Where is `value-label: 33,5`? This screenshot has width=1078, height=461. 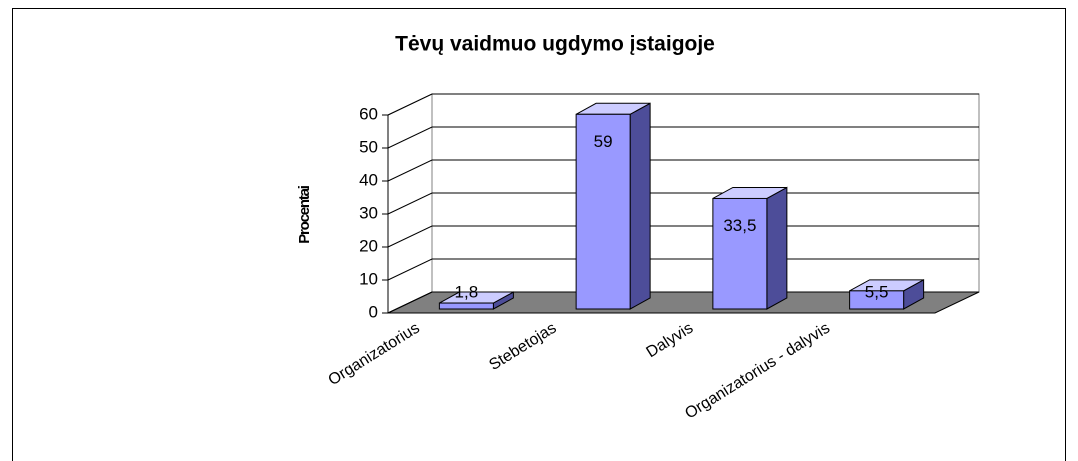 value-label: 33,5 is located at coordinates (739, 225).